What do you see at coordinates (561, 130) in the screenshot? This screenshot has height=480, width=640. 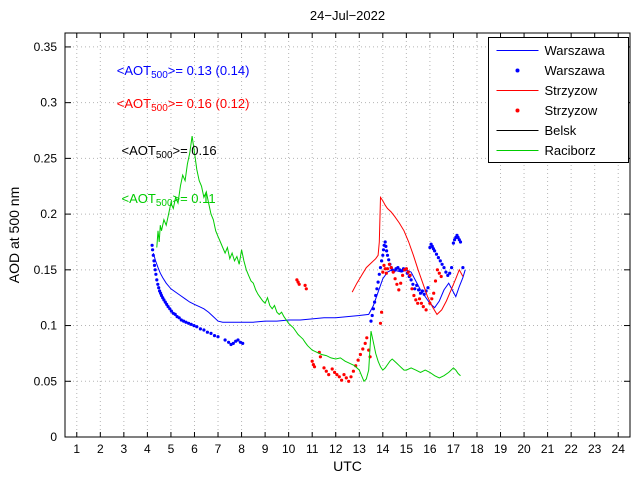 I see `legend-label: Belsk` at bounding box center [561, 130].